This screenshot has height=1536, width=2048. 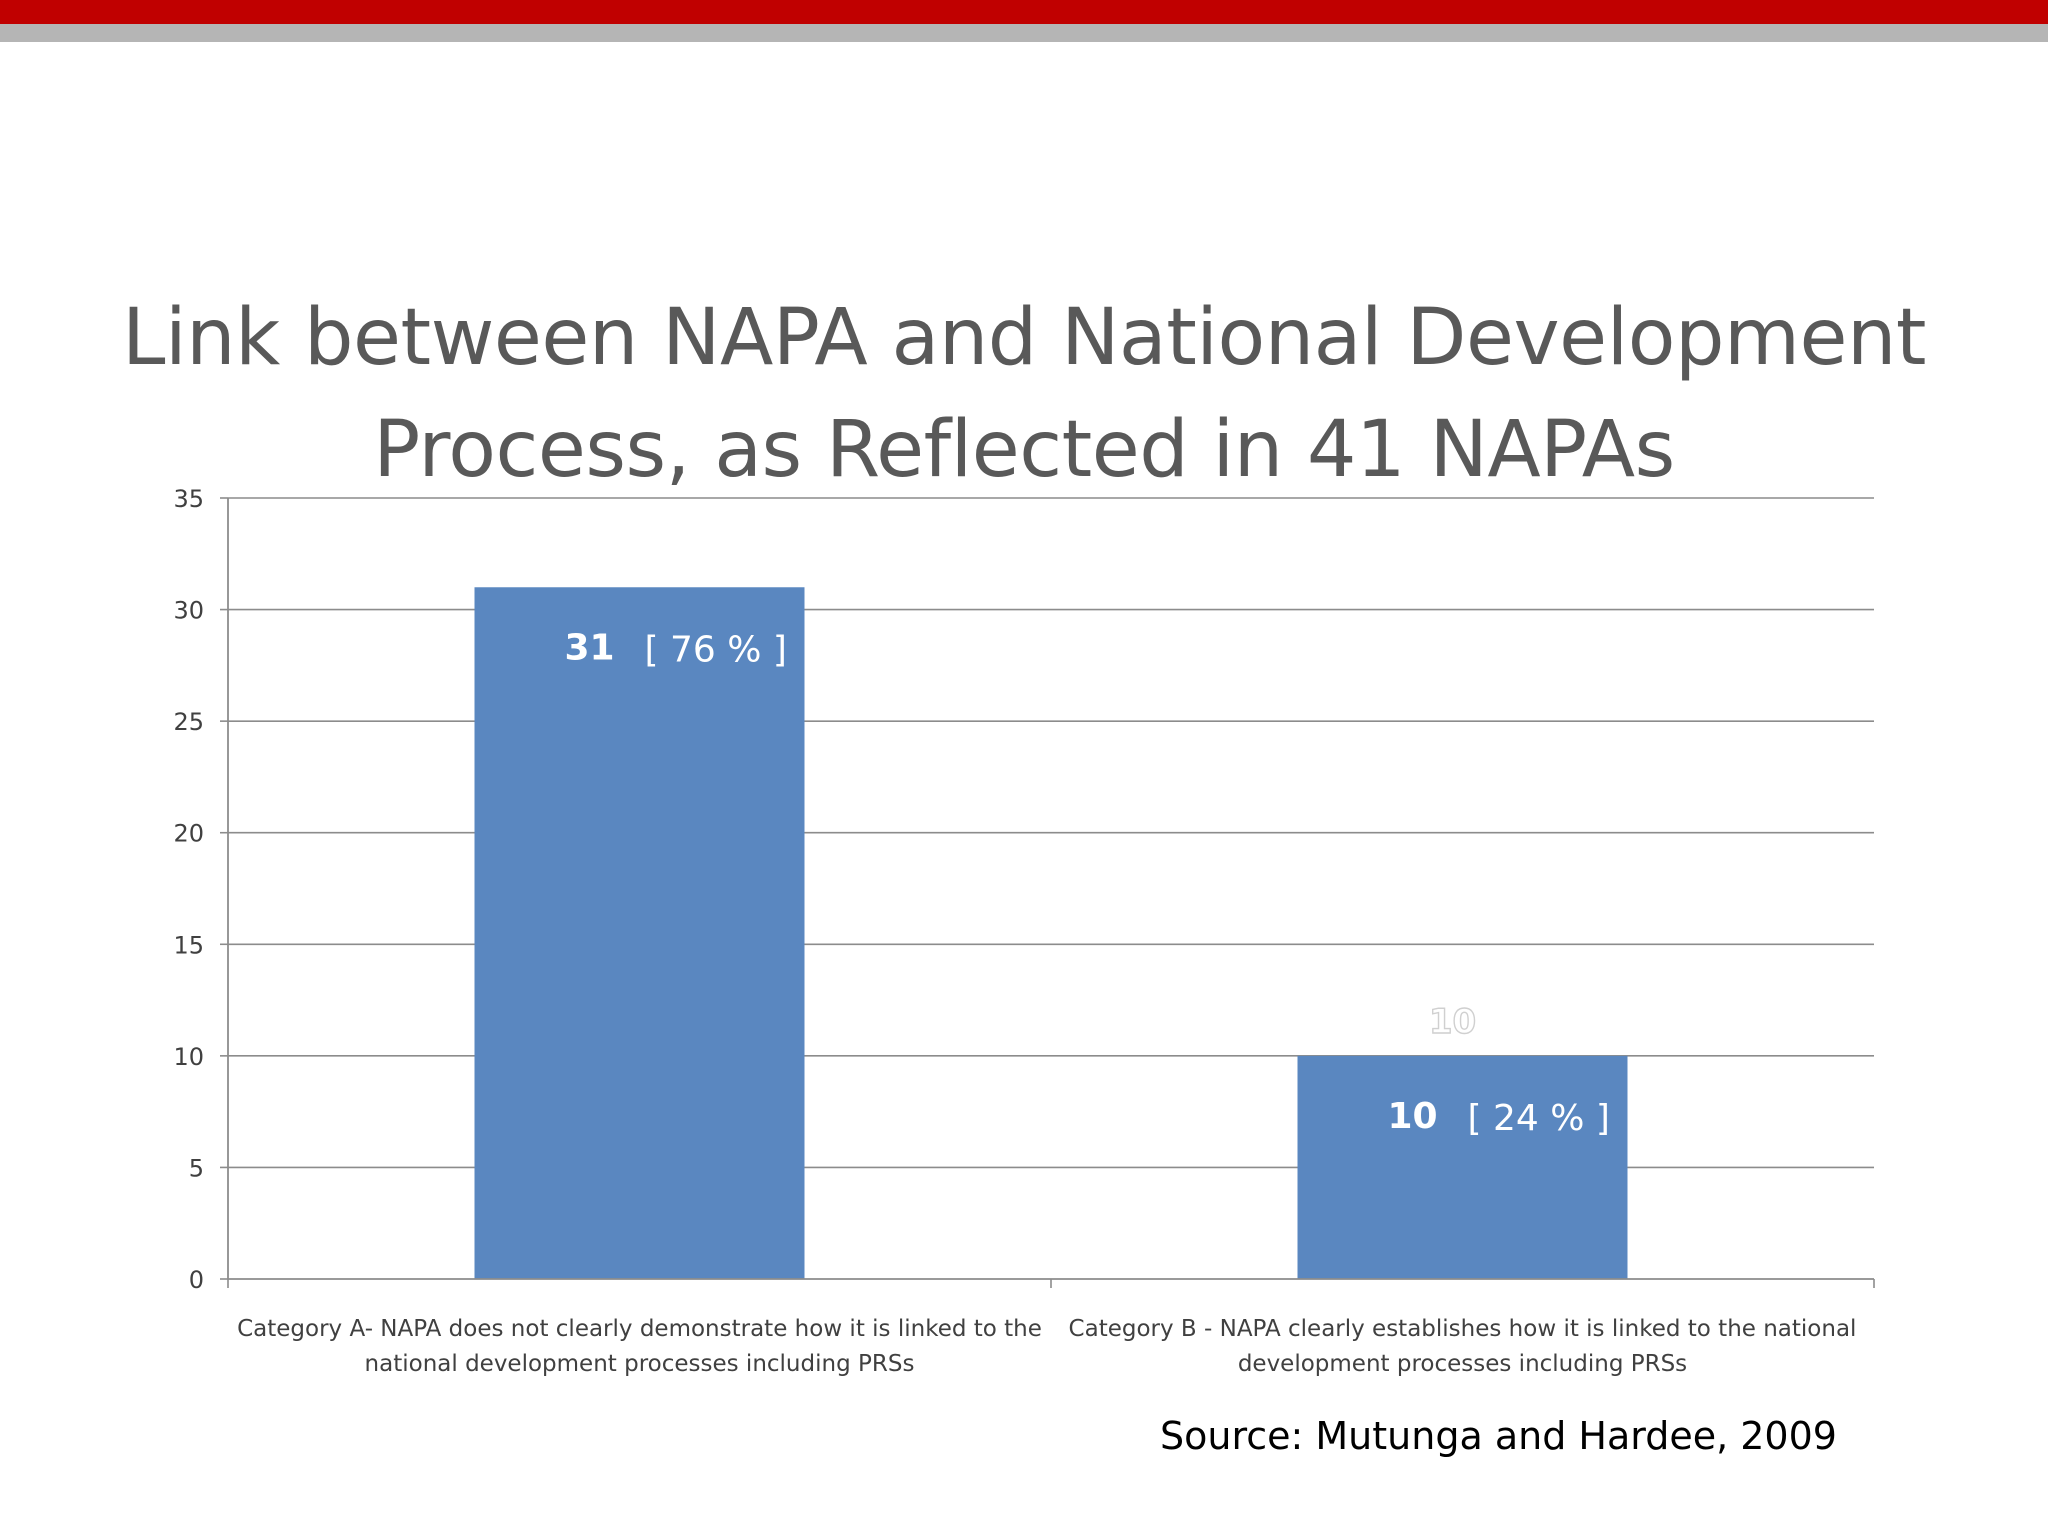 I want to click on y-tick-label: 35, so click(x=188, y=499).